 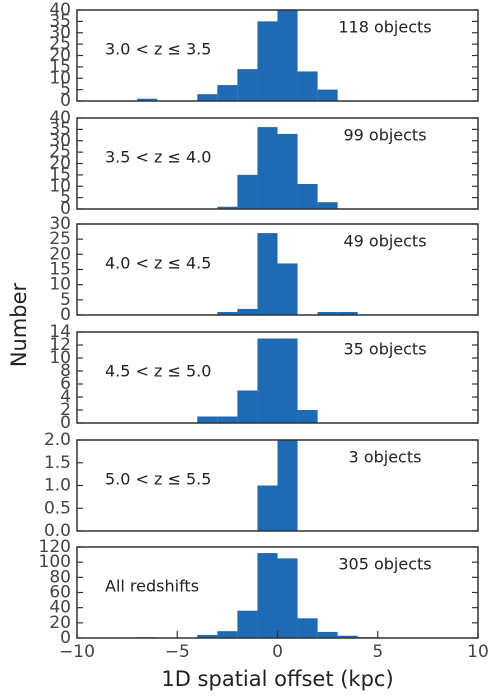 I want to click on y-tick-label: 0.5, so click(x=57, y=508).